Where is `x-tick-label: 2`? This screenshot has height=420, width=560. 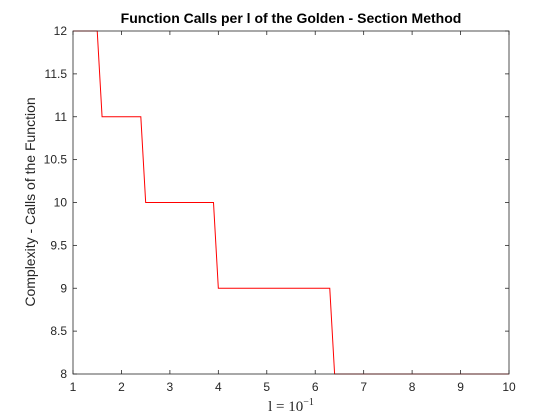 x-tick-label: 2 is located at coordinates (121, 387).